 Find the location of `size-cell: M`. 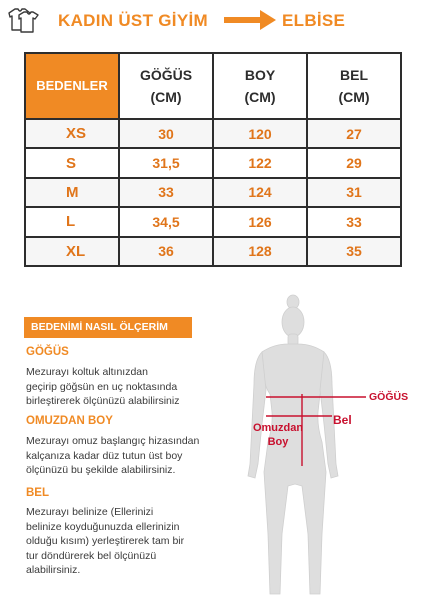

size-cell: M is located at coordinates (72, 192).